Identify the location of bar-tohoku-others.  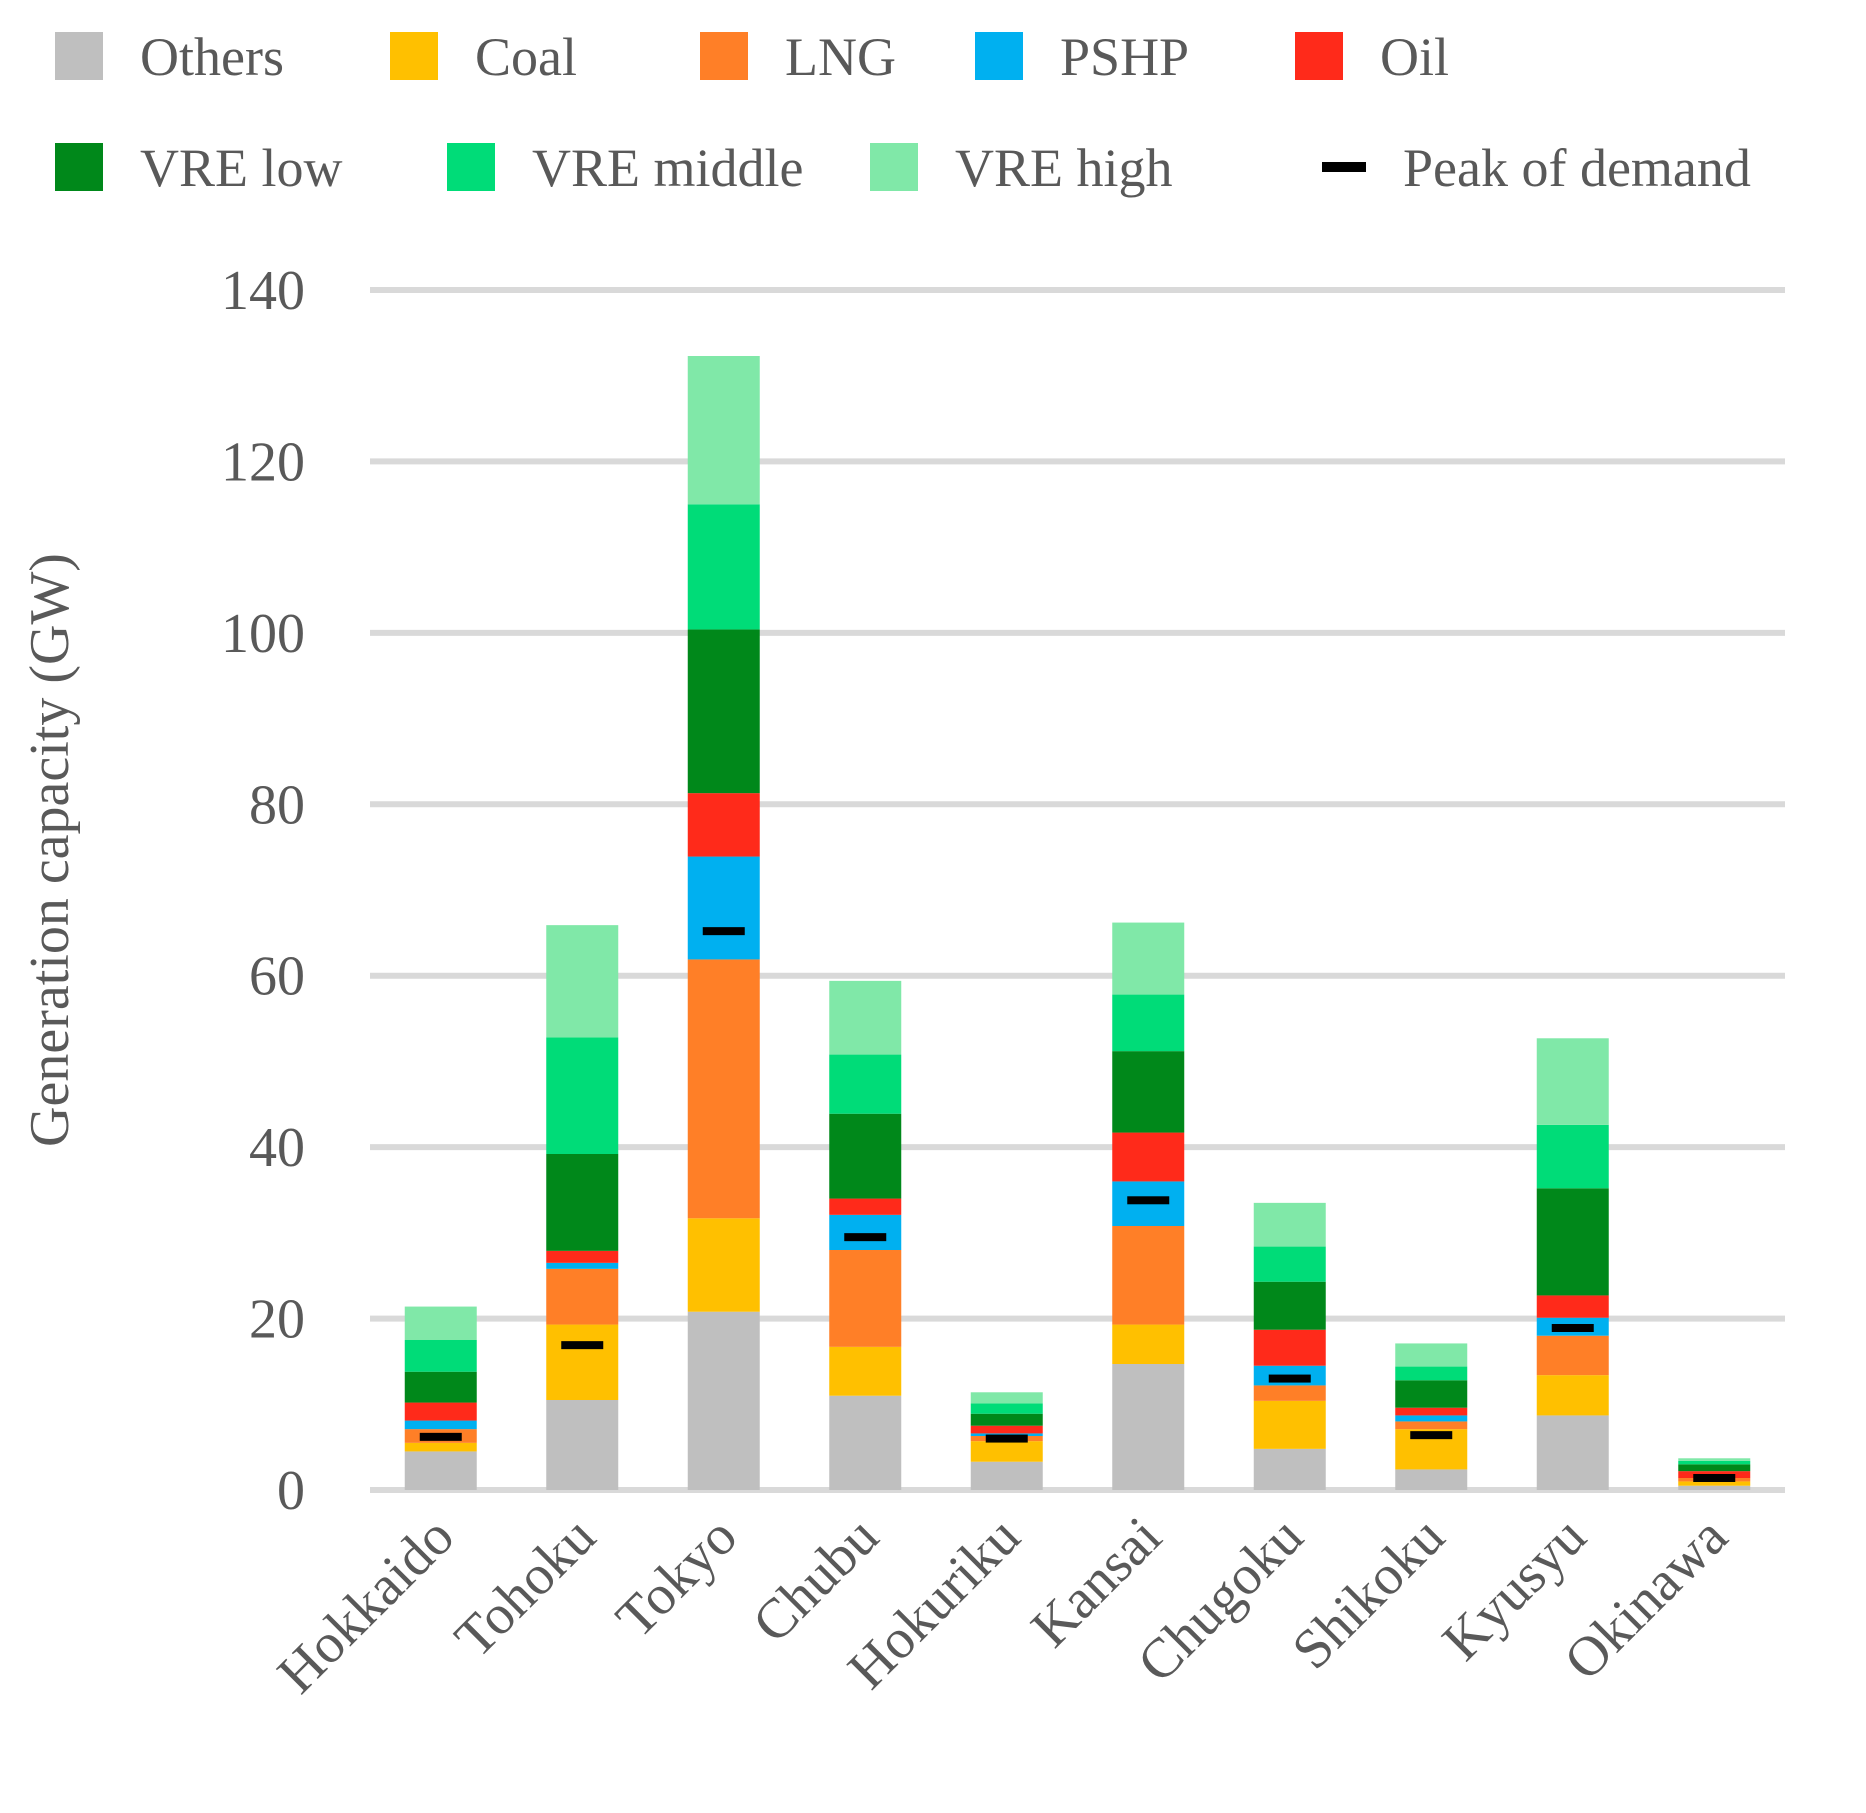
(582, 1445).